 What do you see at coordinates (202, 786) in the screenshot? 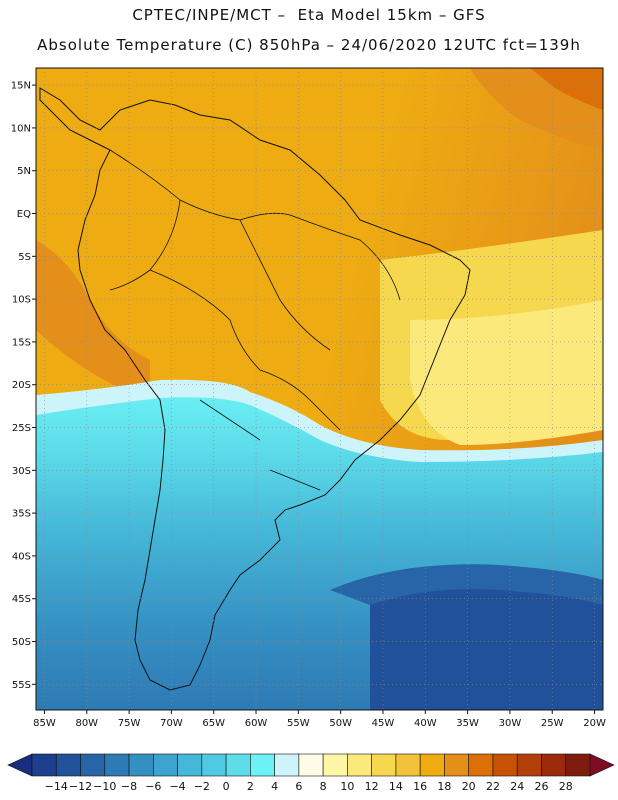
I see `colorbar-label: −2` at bounding box center [202, 786].